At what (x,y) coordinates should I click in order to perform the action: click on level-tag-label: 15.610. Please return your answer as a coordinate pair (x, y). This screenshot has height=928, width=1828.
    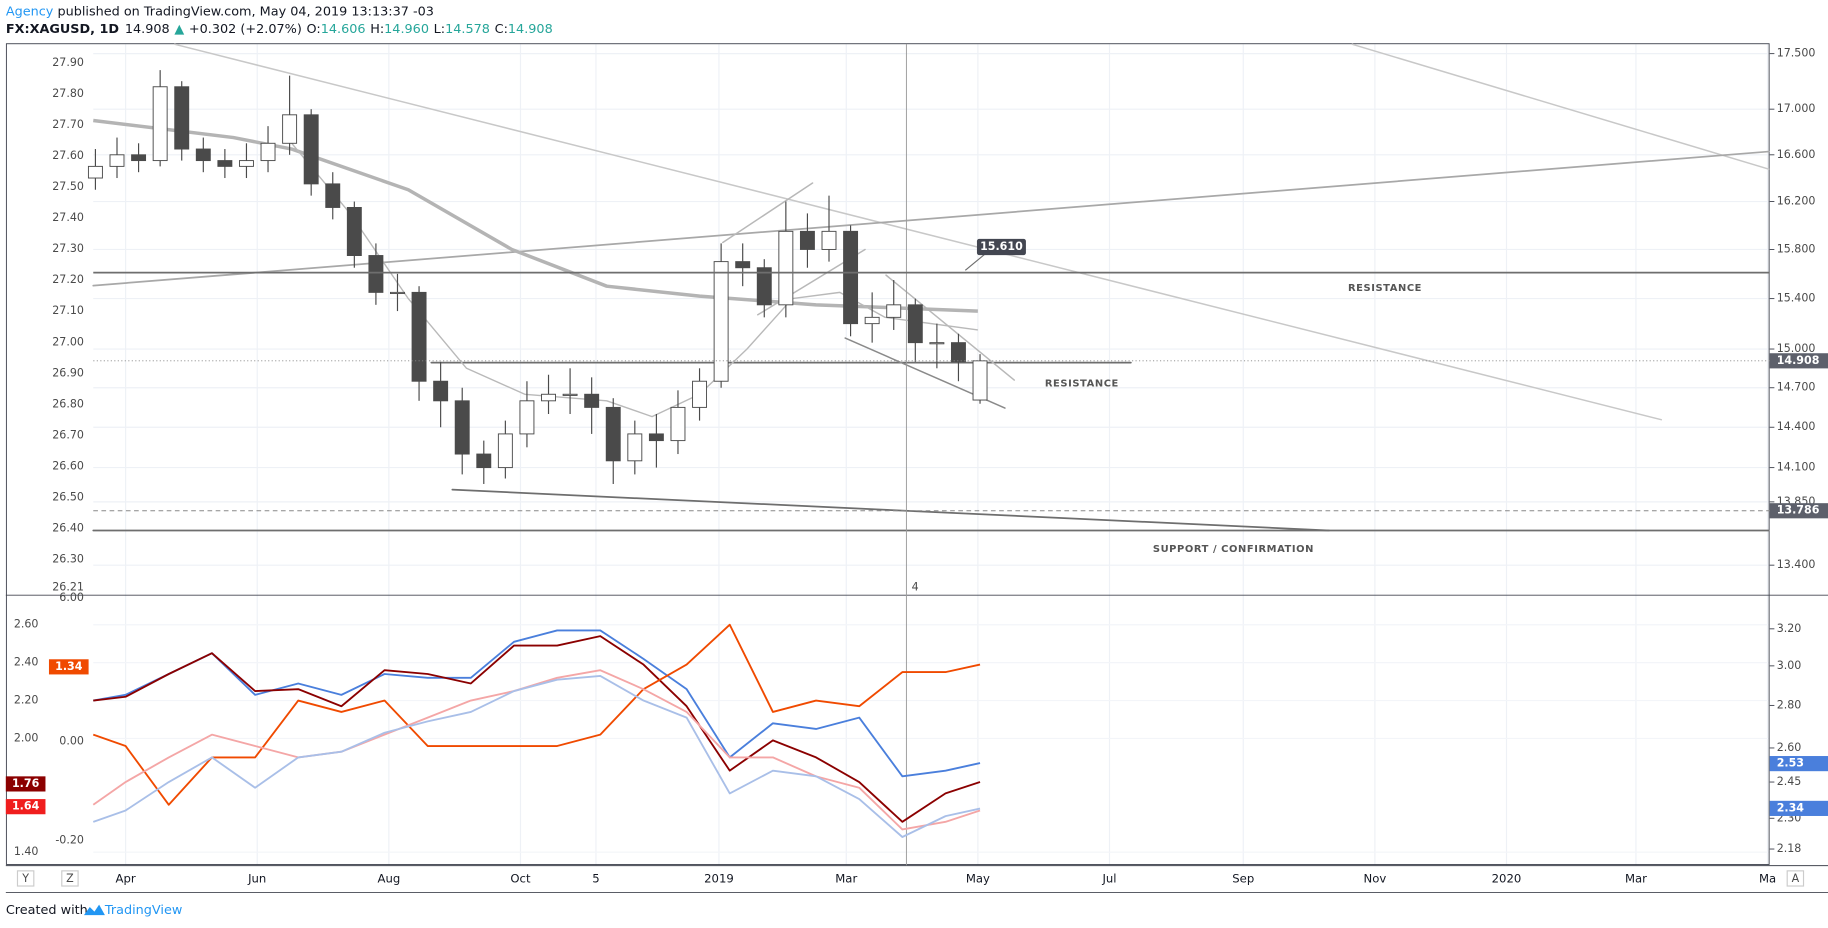
    Looking at the image, I should click on (1001, 246).